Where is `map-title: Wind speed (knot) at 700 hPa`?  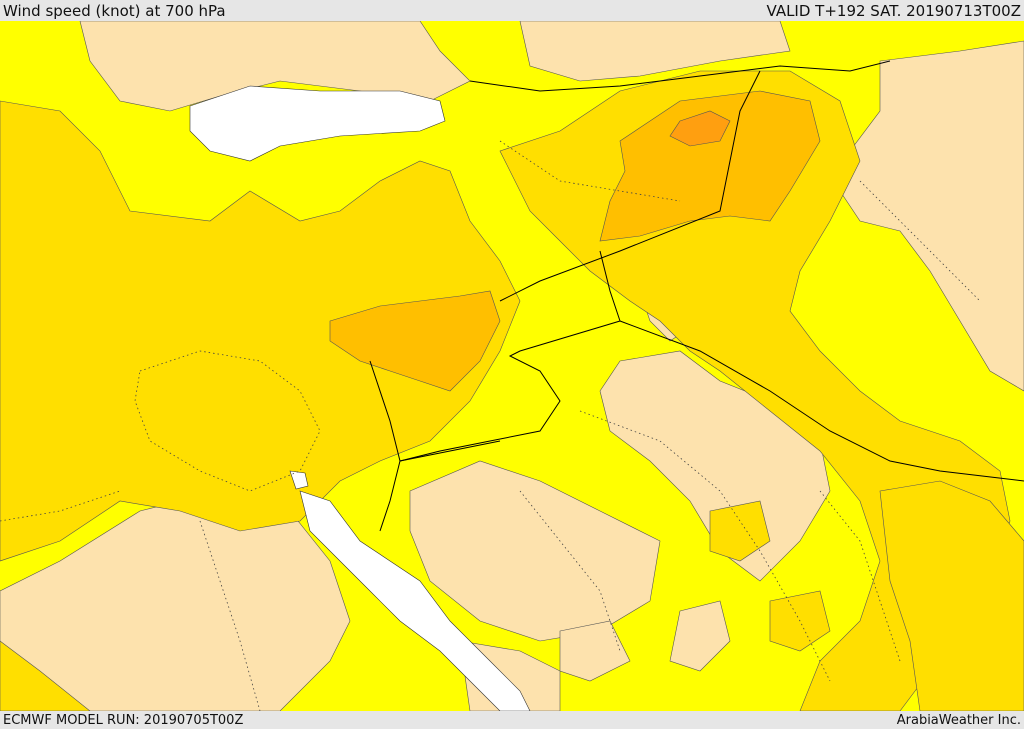 map-title: Wind speed (knot) at 700 hPa is located at coordinates (114, 11).